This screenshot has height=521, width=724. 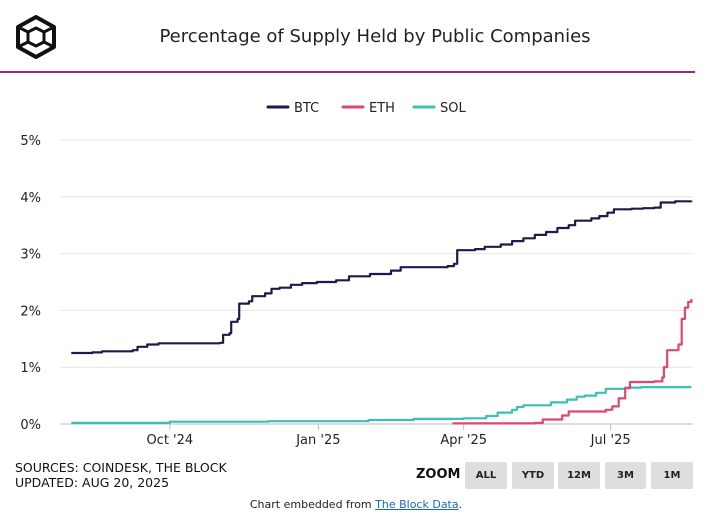 I want to click on updated-text: UPDATED: AUG 20, 2025, so click(x=92, y=482).